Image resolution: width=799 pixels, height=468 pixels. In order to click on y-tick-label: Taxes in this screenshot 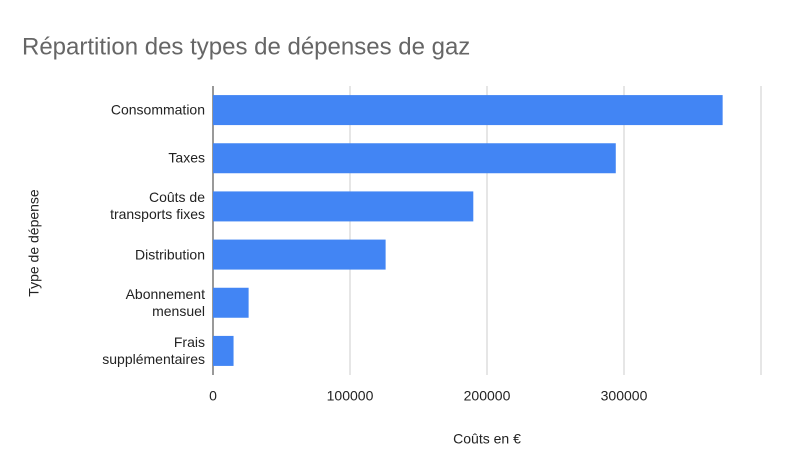, I will do `click(186, 157)`.